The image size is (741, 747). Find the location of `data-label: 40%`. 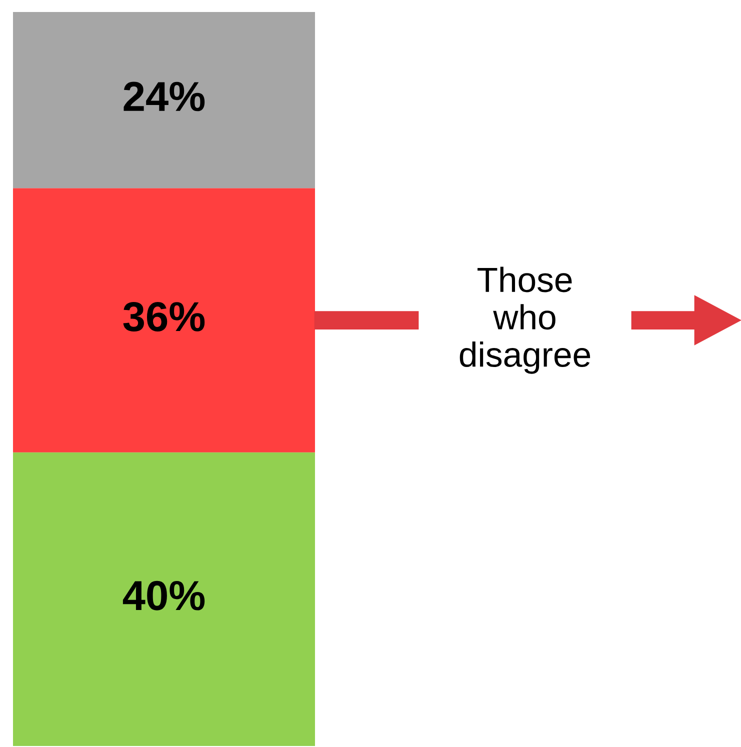

data-label: 40% is located at coordinates (163, 595).